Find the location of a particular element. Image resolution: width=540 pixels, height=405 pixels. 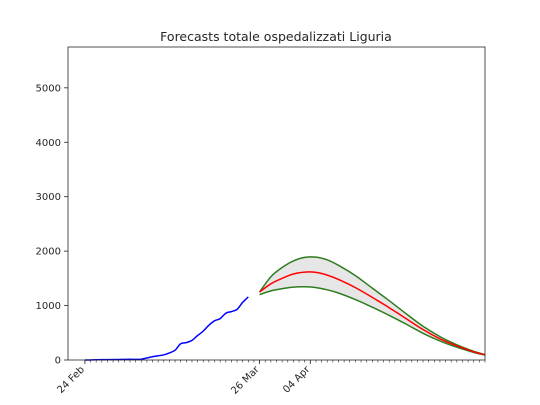

y-tick-label: 2000 is located at coordinates (48, 252).